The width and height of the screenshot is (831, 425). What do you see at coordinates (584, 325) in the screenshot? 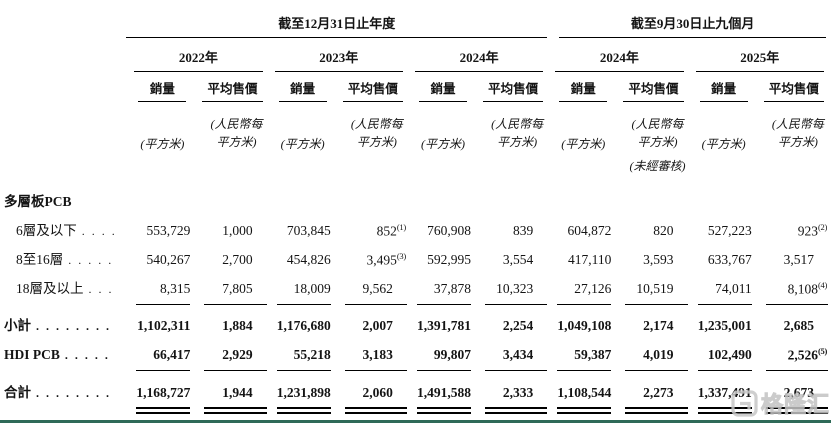
I see `volume-value: 1,049,108` at bounding box center [584, 325].